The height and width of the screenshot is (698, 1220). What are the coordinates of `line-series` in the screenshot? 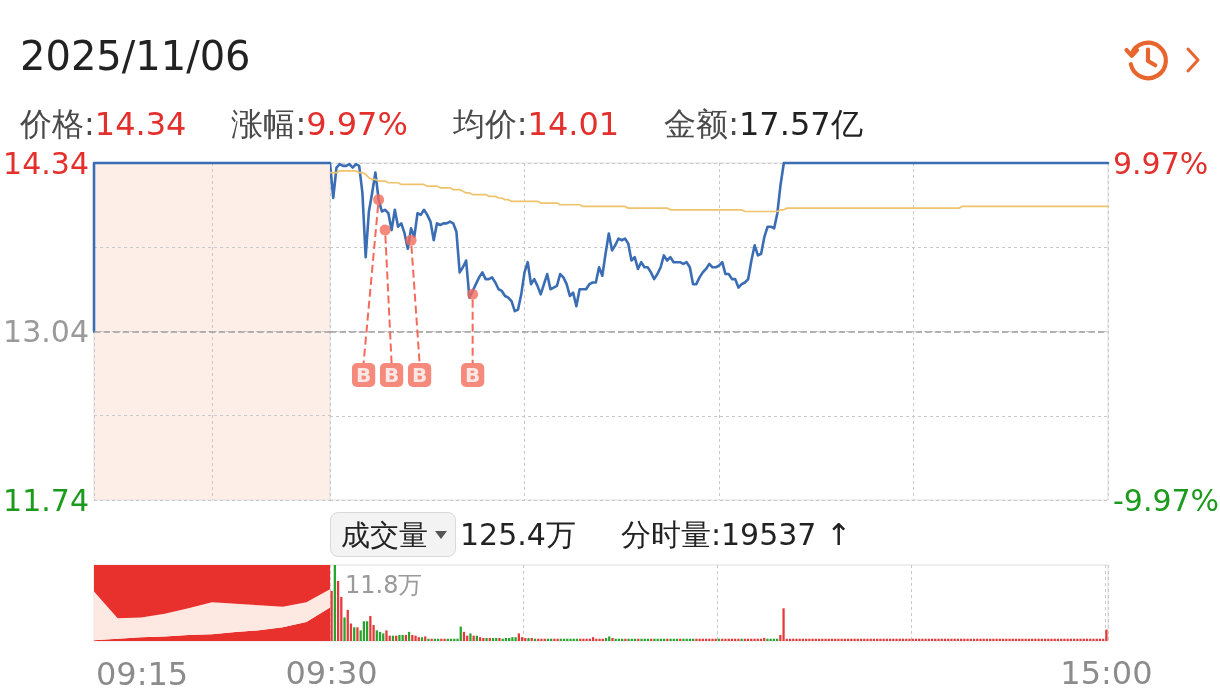 It's located at (719, 191).